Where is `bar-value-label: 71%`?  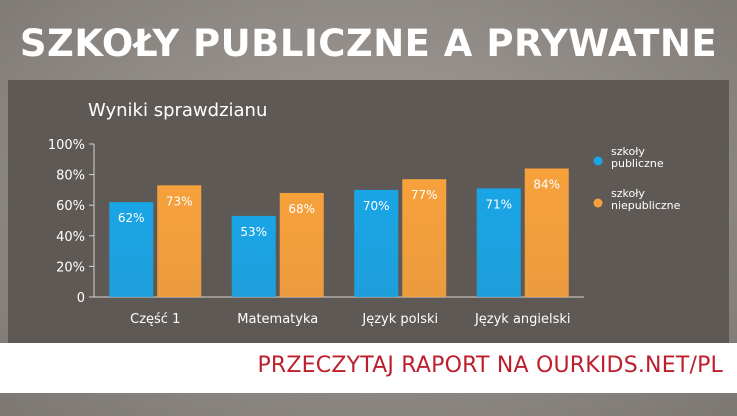 bar-value-label: 71% is located at coordinates (498, 204).